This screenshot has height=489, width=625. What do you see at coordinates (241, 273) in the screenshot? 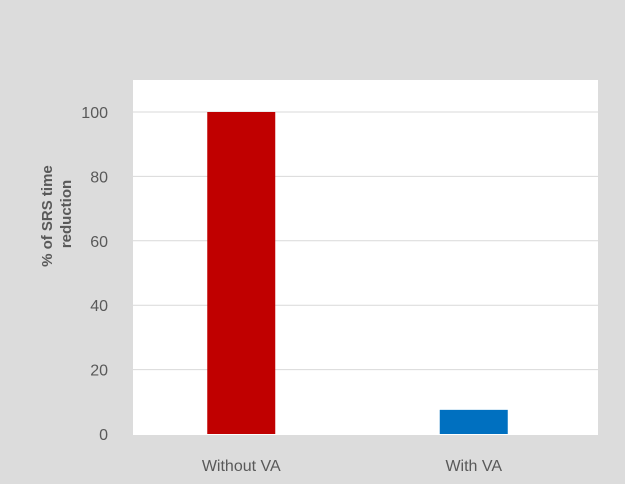
I see `bar-without-va` at bounding box center [241, 273].